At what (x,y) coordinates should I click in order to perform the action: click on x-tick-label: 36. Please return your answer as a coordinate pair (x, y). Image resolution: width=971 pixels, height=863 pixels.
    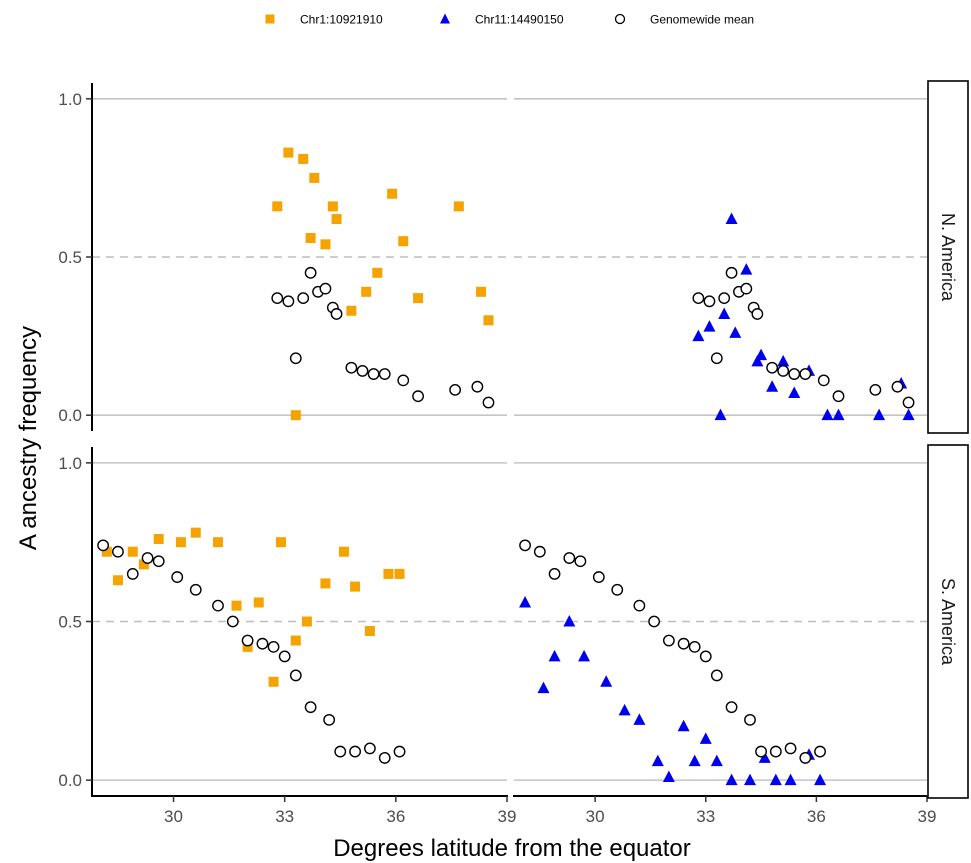
    Looking at the image, I should click on (816, 816).